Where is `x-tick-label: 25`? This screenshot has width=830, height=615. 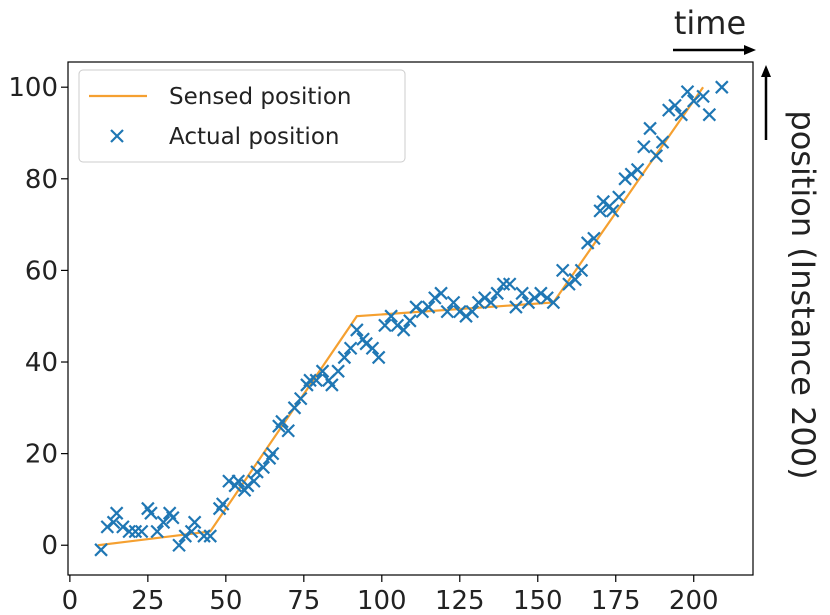 x-tick-label: 25 is located at coordinates (147, 600).